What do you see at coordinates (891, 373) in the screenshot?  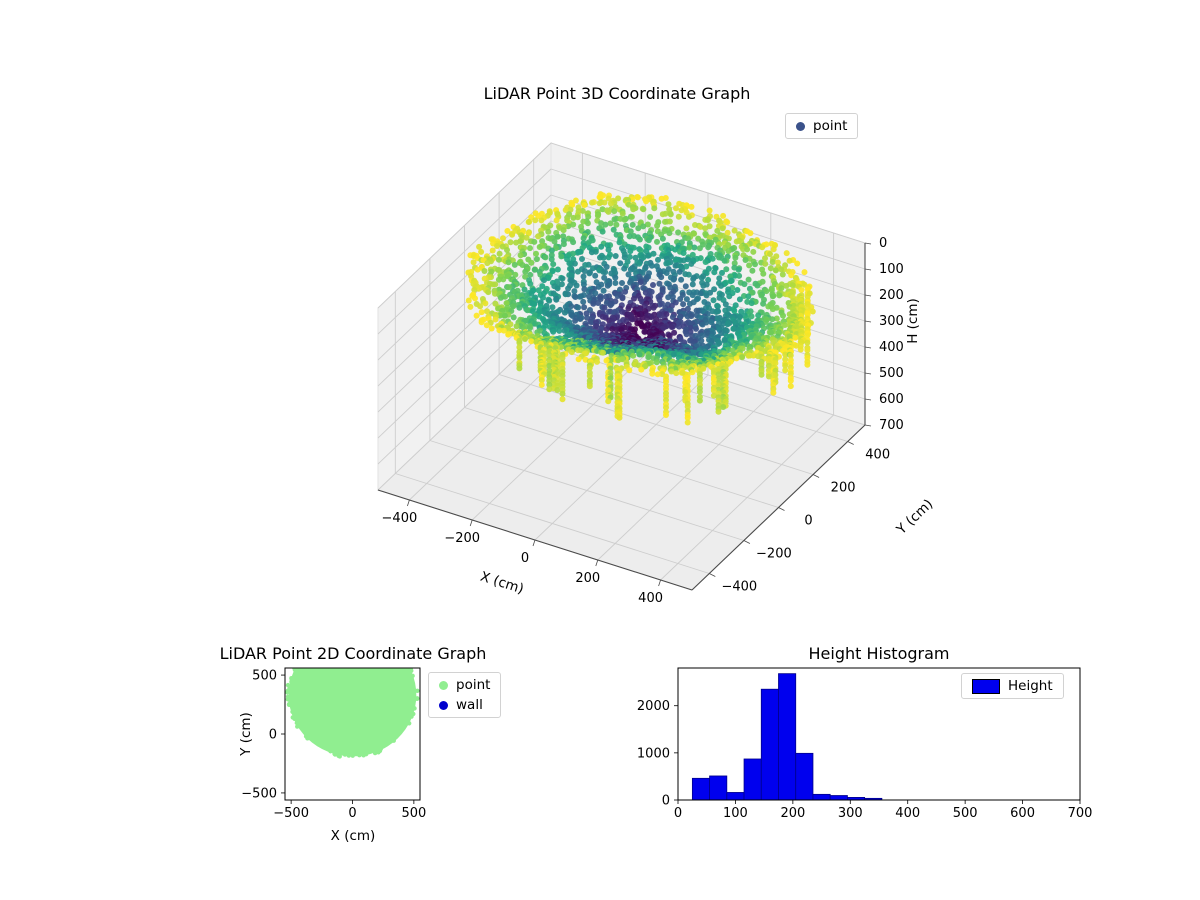 I see `z-tick-label: 500` at bounding box center [891, 373].